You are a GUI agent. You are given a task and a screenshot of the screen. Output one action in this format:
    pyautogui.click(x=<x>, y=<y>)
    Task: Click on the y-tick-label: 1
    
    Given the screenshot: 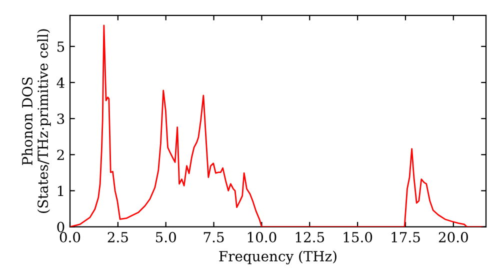 What is the action you would take?
    pyautogui.click(x=61, y=191)
    